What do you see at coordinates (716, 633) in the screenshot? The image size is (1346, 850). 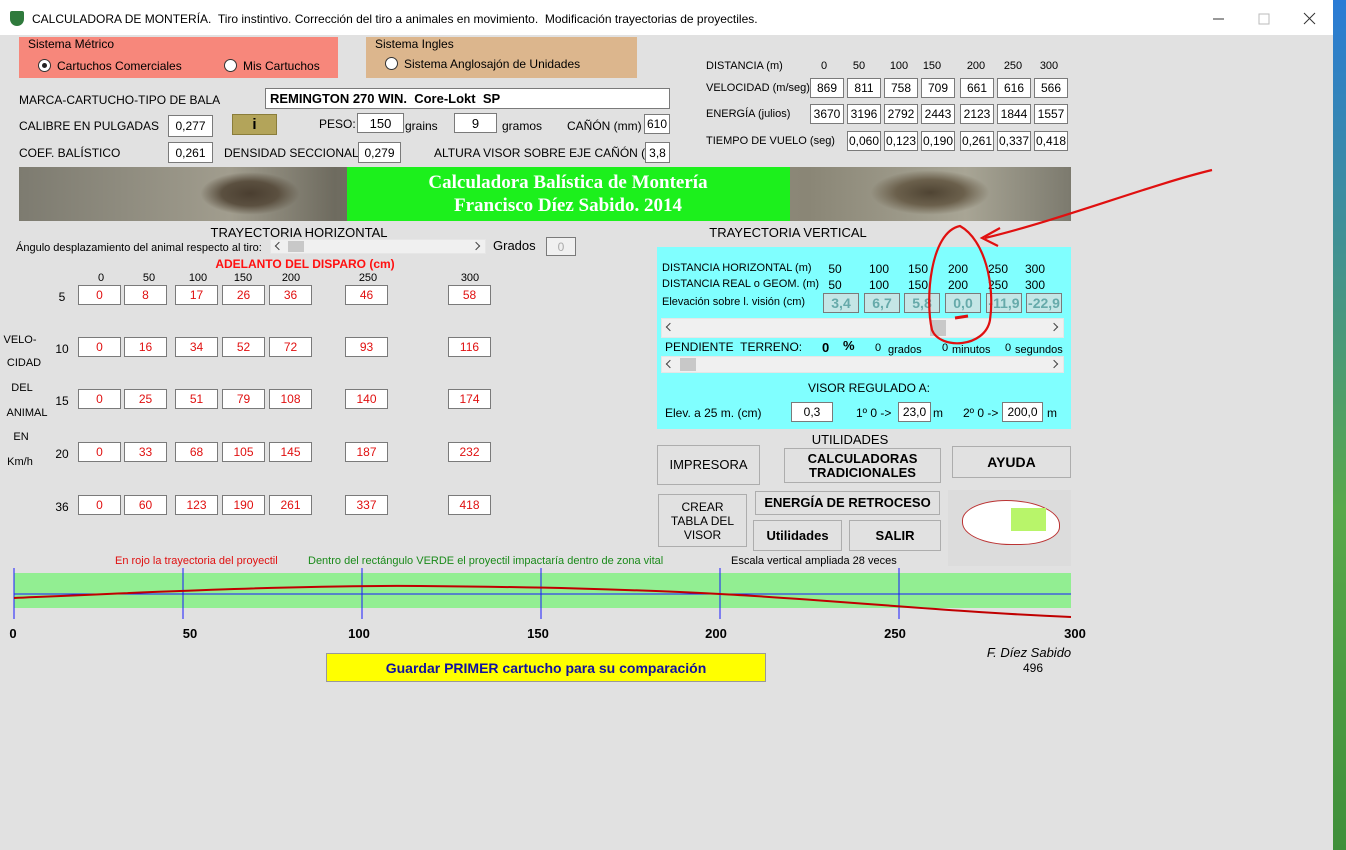 I see `x-tick-label: 200` at bounding box center [716, 633].